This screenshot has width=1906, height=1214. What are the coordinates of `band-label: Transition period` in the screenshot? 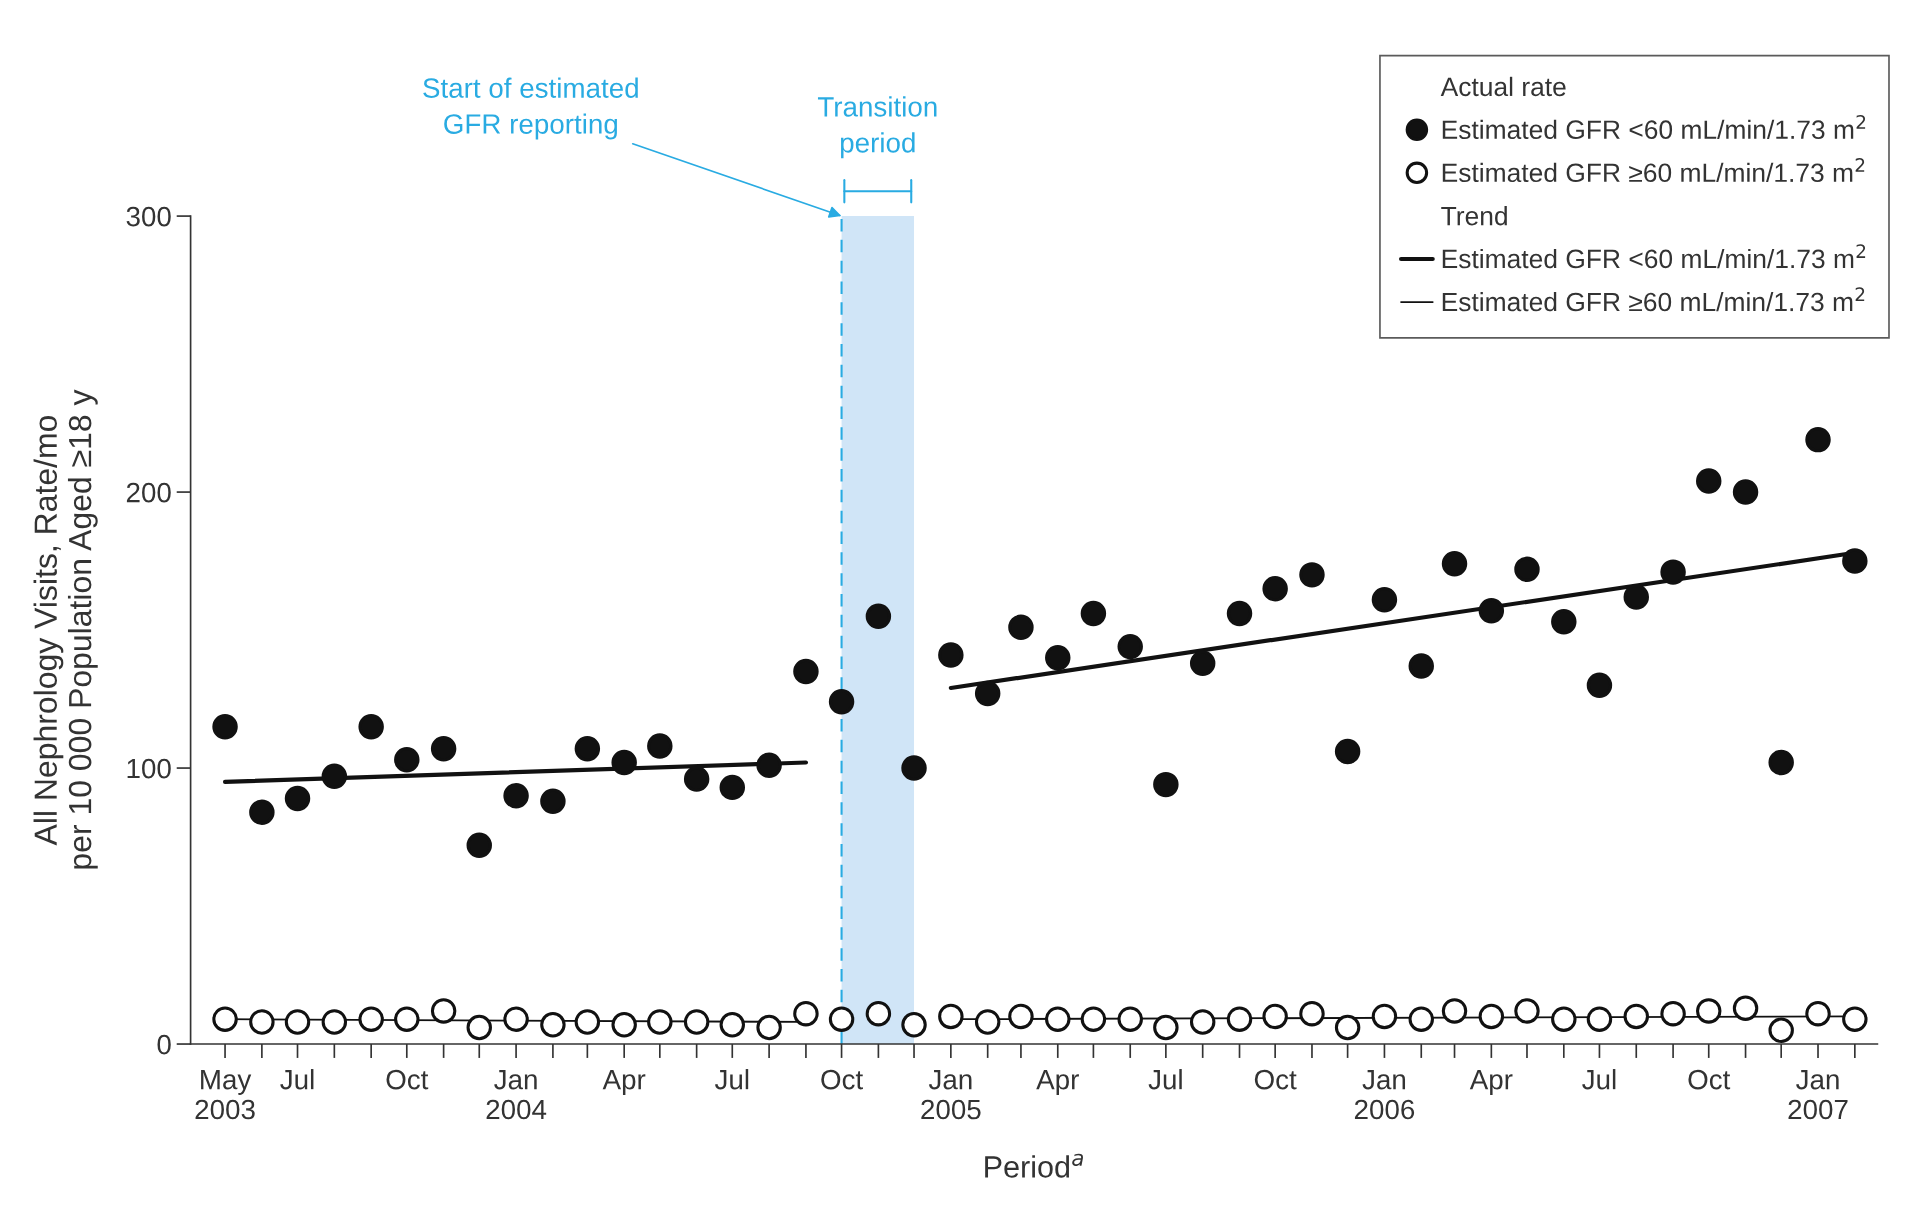 It's located at (877, 127).